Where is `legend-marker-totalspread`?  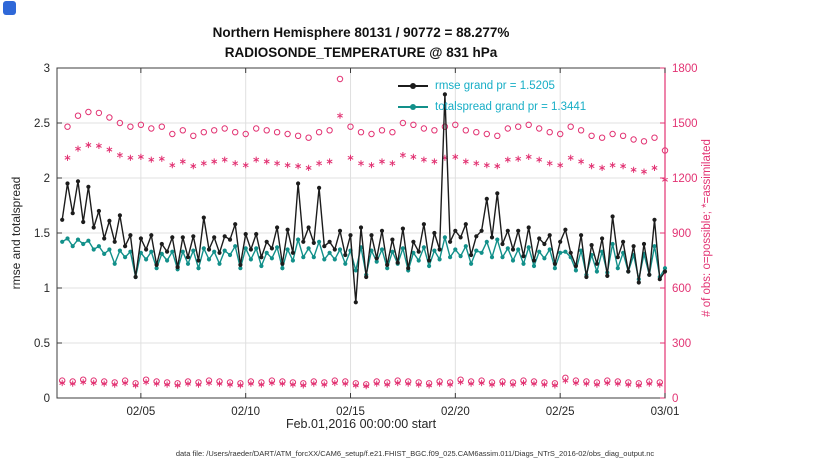 legend-marker-totalspread is located at coordinates (413, 106).